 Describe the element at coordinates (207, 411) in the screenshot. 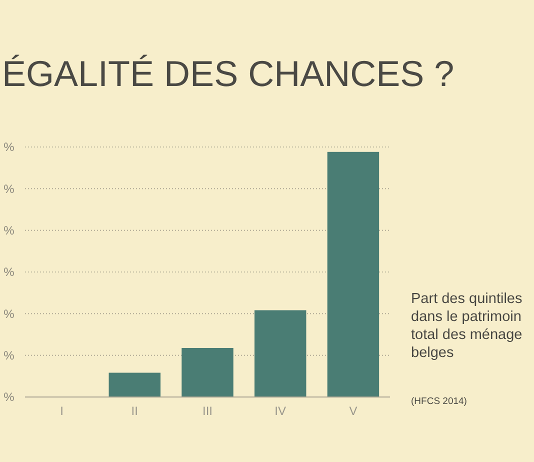

I see `x-tick-label: III` at that location.